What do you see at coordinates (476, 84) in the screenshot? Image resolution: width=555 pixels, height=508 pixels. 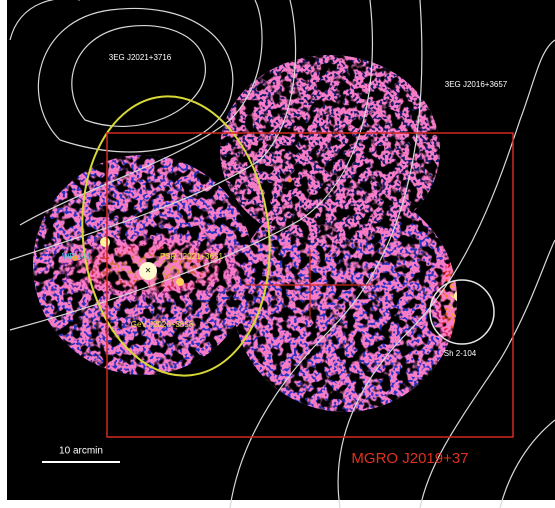 I see `source-label: 3EG J2016+3657` at bounding box center [476, 84].